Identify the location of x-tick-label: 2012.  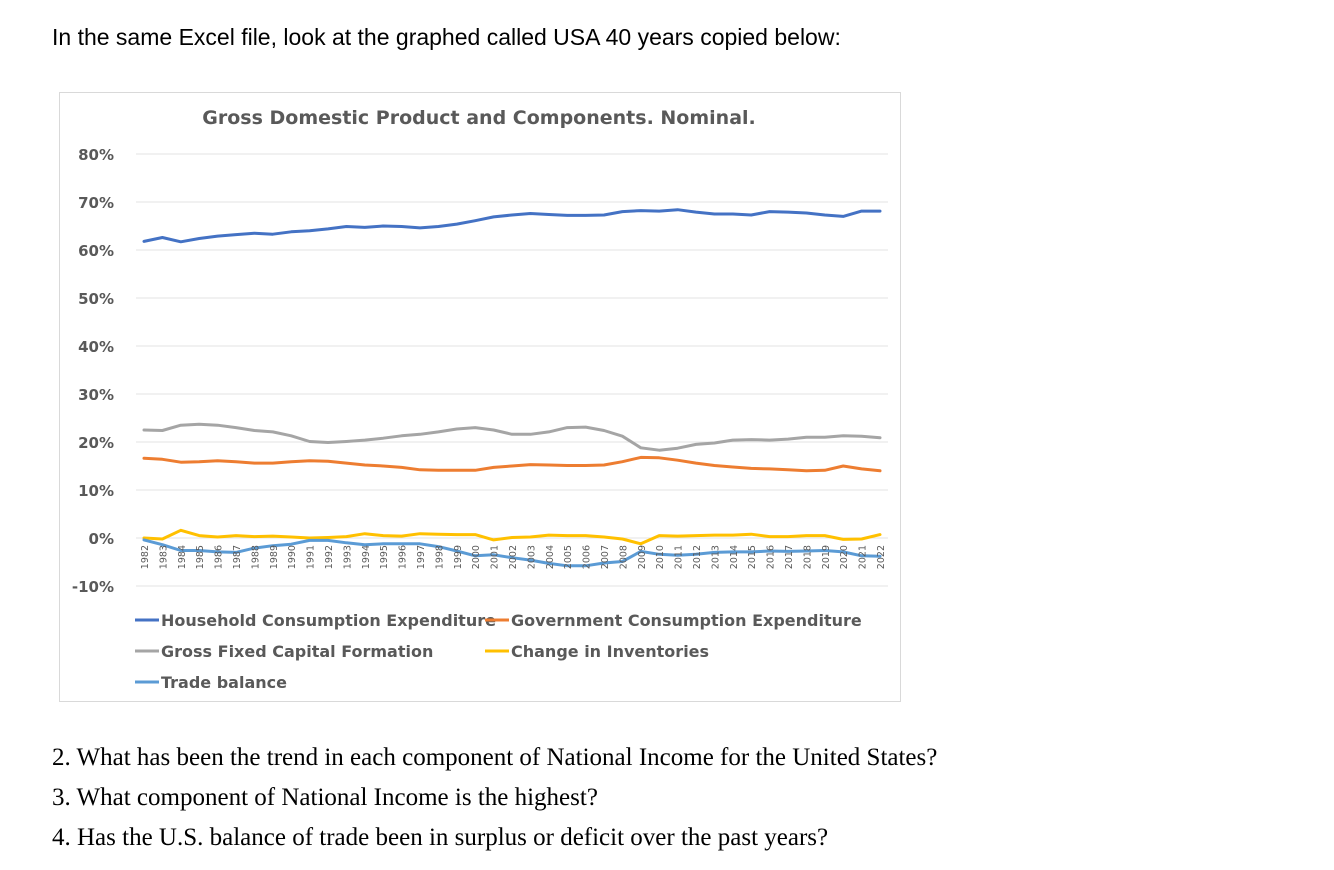
(697, 557).